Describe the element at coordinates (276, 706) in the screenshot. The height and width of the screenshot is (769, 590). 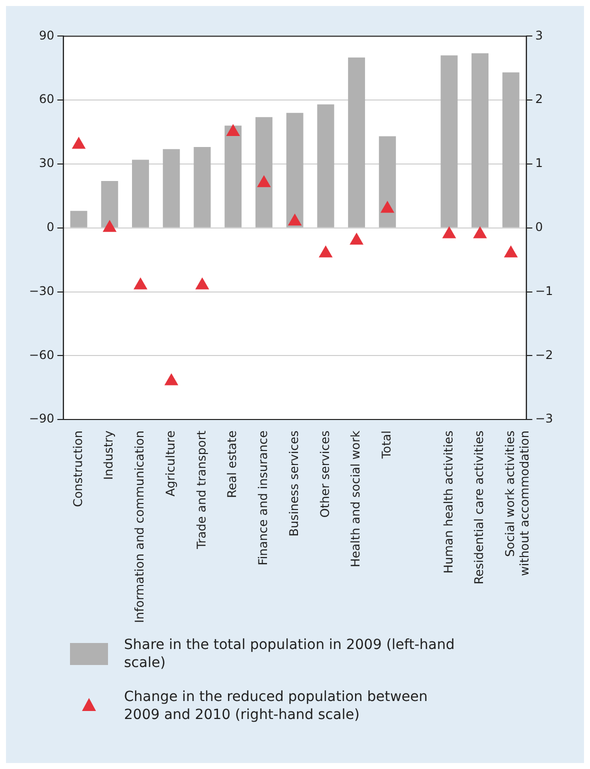
I see `legend-label: Change in the reduced population between 2009 and 2010 (right-hand scale)` at that location.